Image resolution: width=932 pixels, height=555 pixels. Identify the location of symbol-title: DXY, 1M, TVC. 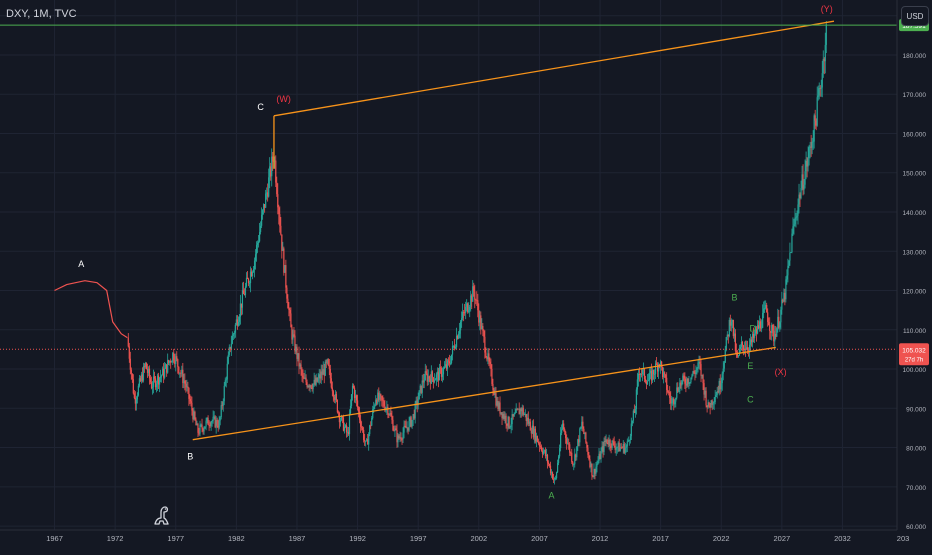
(41, 14).